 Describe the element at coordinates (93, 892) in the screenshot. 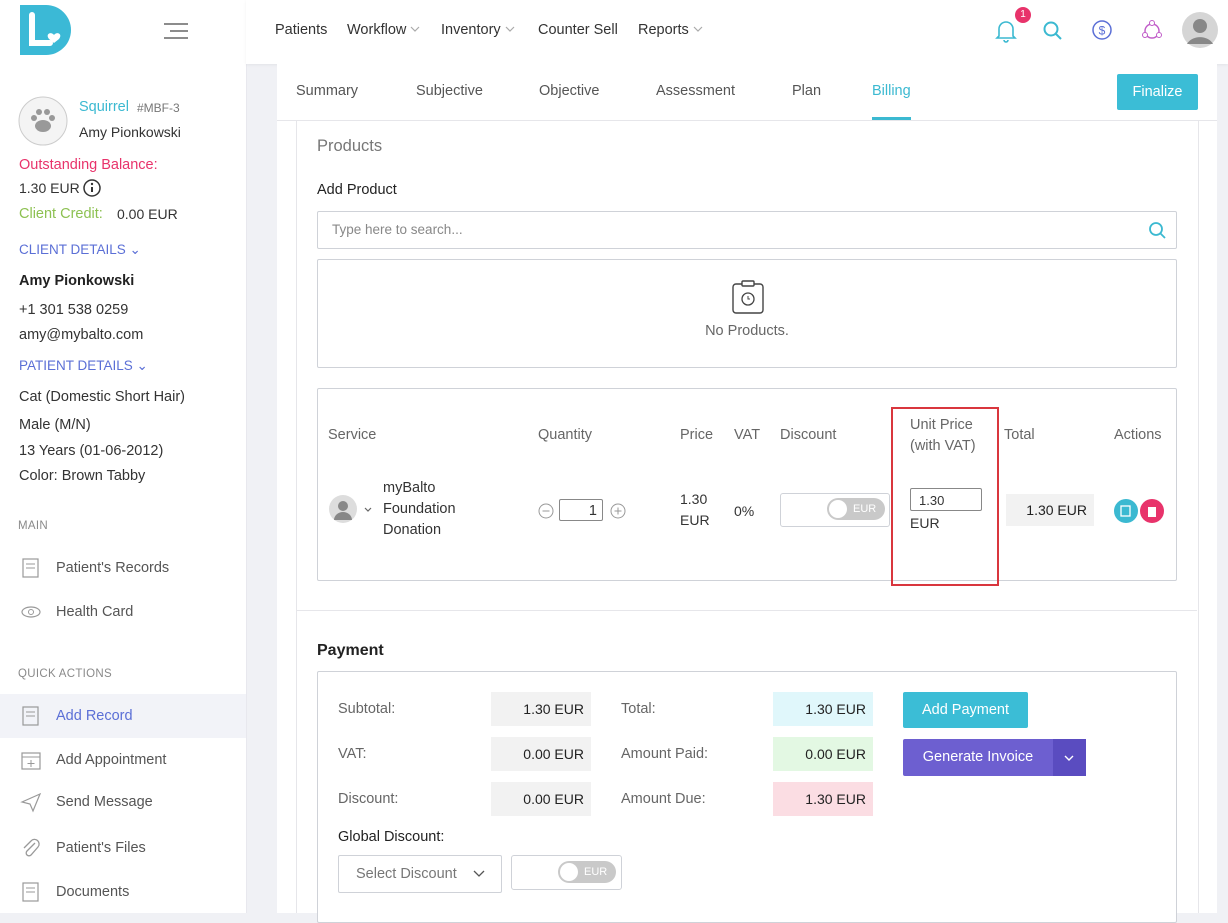

I see `menu-item: Documents` at that location.